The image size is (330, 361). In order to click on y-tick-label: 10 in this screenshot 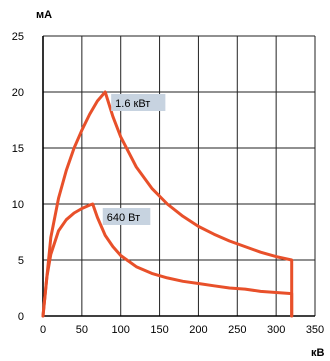, I will do `click(18, 205)`.